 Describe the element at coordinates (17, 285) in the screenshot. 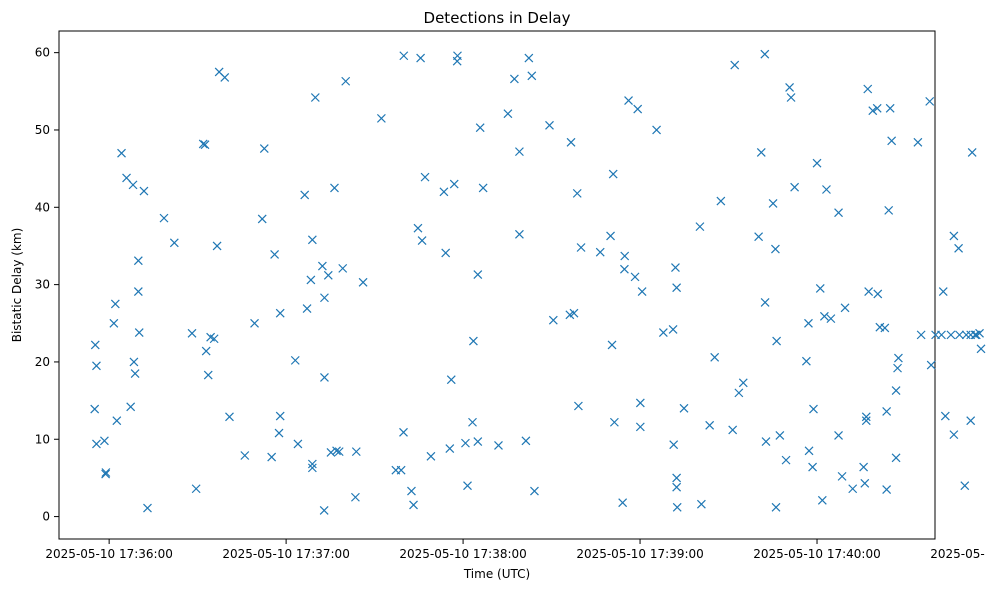

I see `y-axis-label: Bistatic Delay (km)` at that location.